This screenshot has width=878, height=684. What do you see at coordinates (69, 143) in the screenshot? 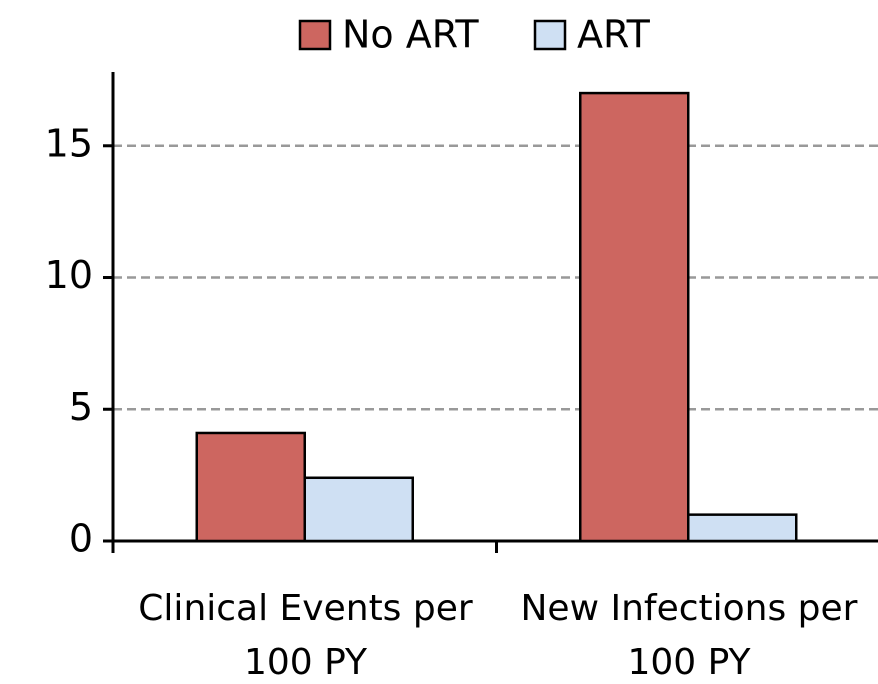
I see `y-tick-label: 15` at bounding box center [69, 143].